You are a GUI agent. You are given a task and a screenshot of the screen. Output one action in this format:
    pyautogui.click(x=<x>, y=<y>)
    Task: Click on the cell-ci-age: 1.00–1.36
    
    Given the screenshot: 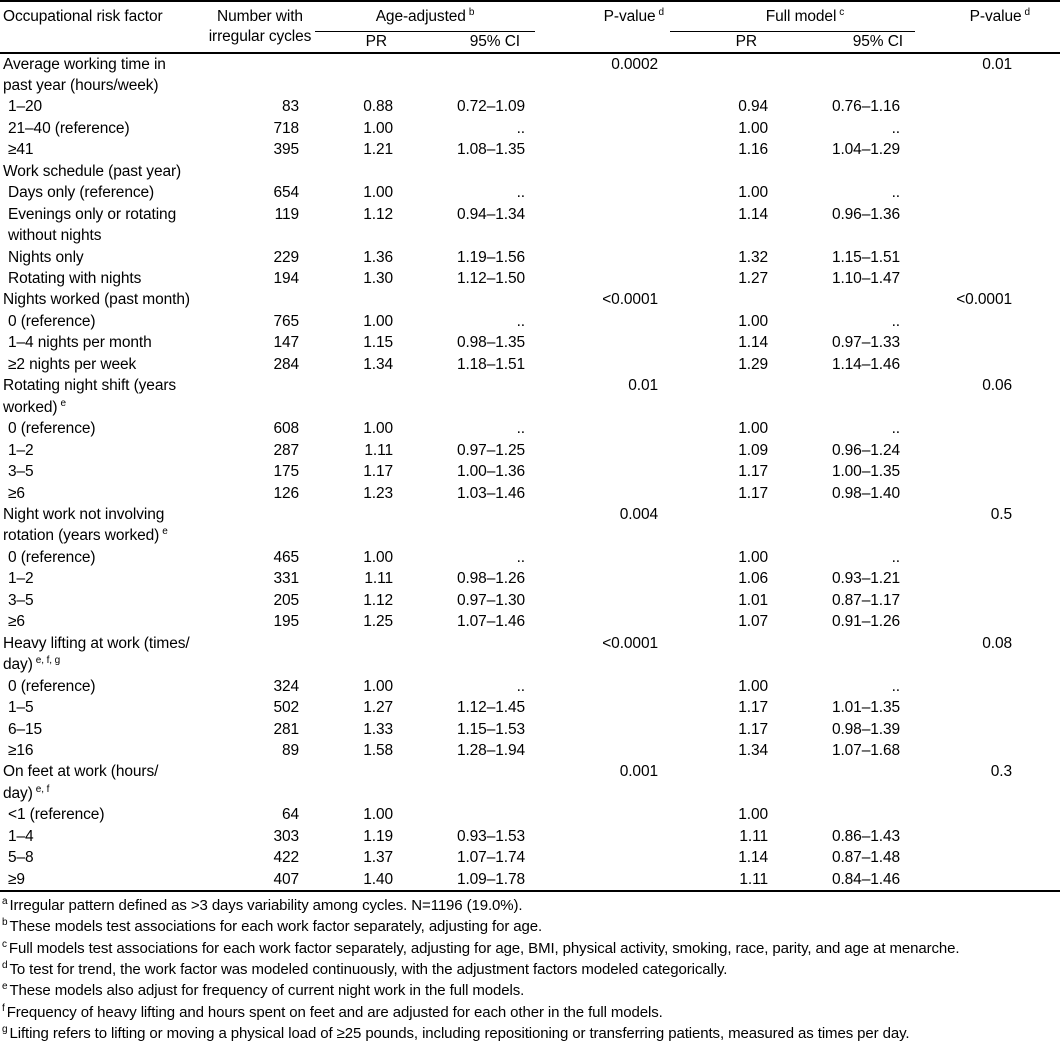 What is the action you would take?
    pyautogui.click(x=490, y=472)
    